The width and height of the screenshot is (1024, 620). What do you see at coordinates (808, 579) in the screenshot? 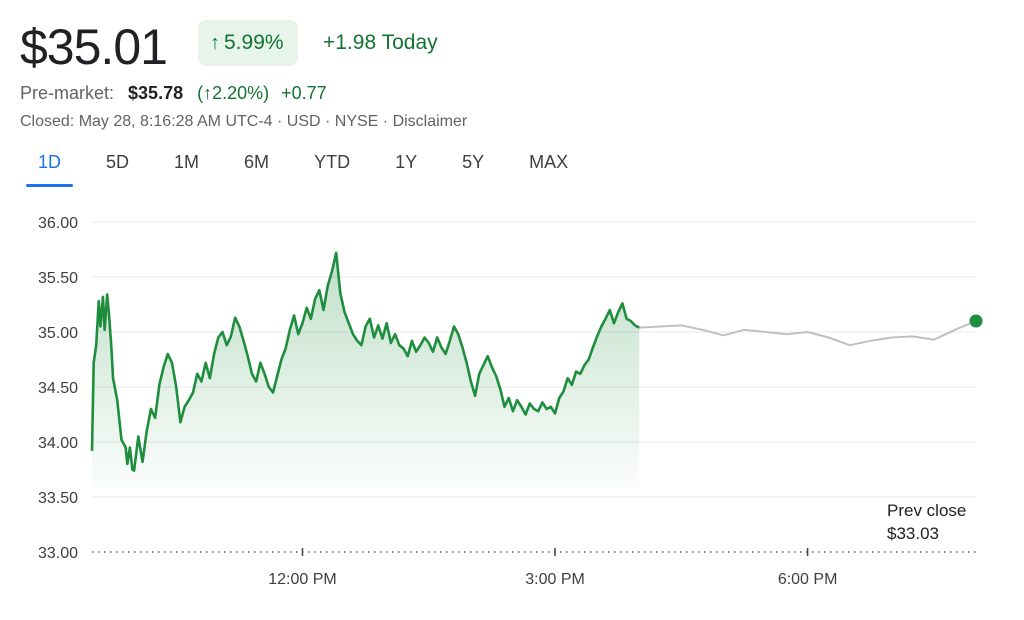
I see `x-tick-label: 6:00 PM` at bounding box center [808, 579].